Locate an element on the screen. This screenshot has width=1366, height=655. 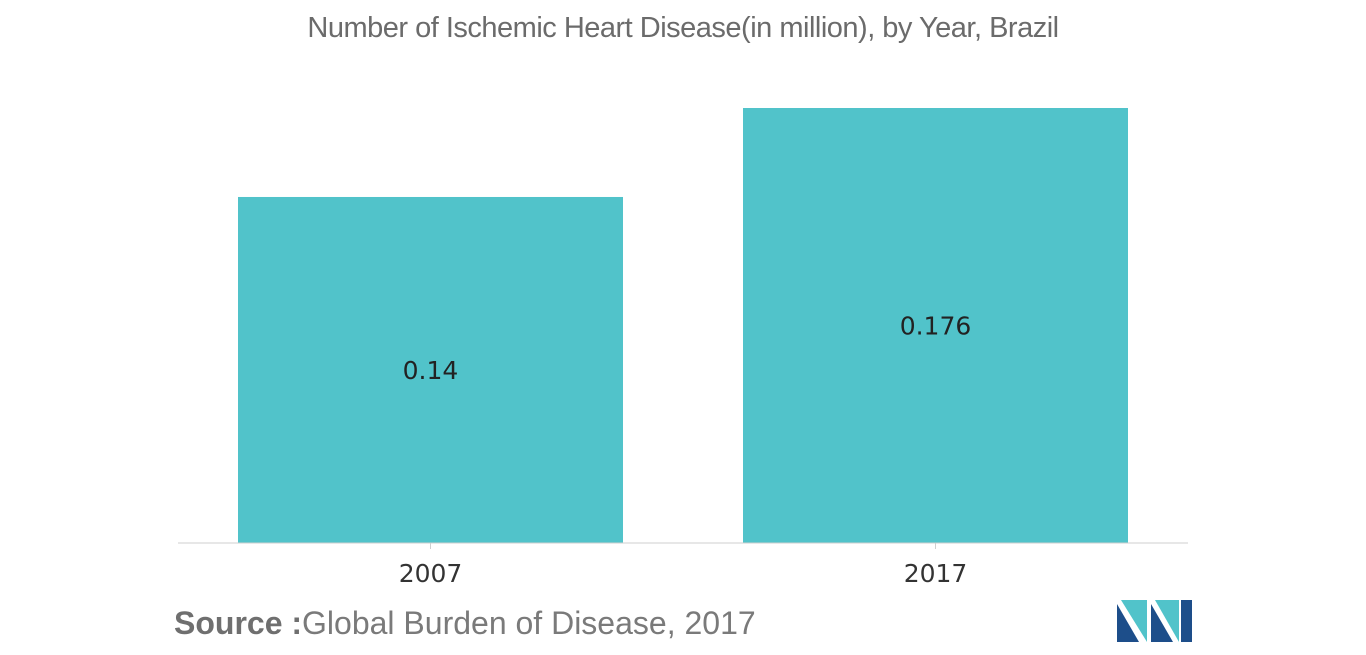
mordor-logo-icon is located at coordinates (1154, 621).